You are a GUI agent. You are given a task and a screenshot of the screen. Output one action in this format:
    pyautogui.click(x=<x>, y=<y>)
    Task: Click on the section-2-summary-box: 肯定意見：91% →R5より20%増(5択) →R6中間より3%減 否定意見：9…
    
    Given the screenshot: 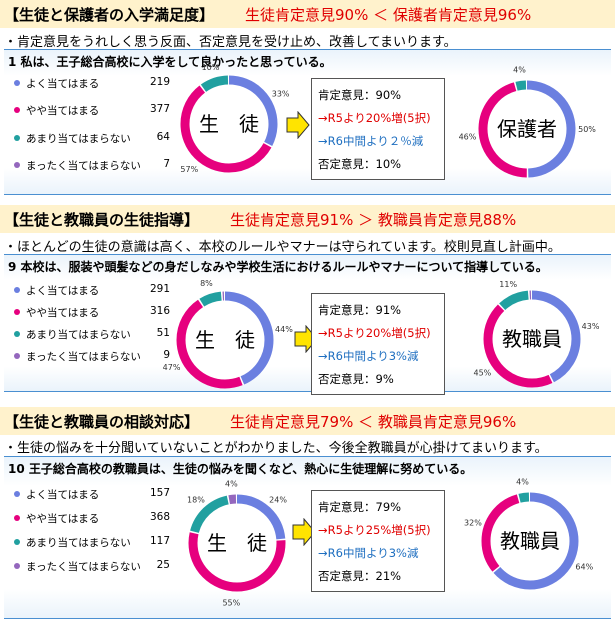 What is the action you would take?
    pyautogui.click(x=378, y=344)
    